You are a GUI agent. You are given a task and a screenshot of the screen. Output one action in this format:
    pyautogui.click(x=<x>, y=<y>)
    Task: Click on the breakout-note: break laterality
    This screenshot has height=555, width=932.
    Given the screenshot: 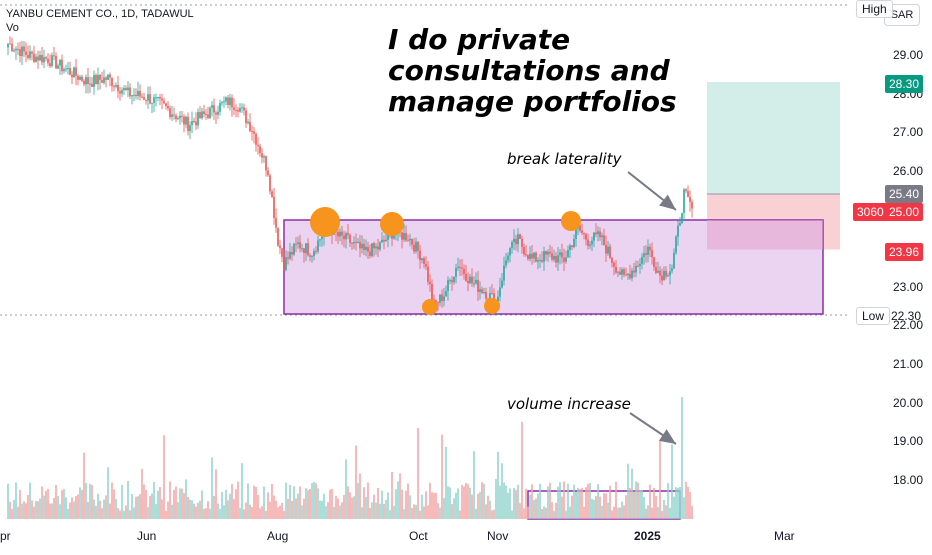 What is the action you would take?
    pyautogui.click(x=564, y=159)
    